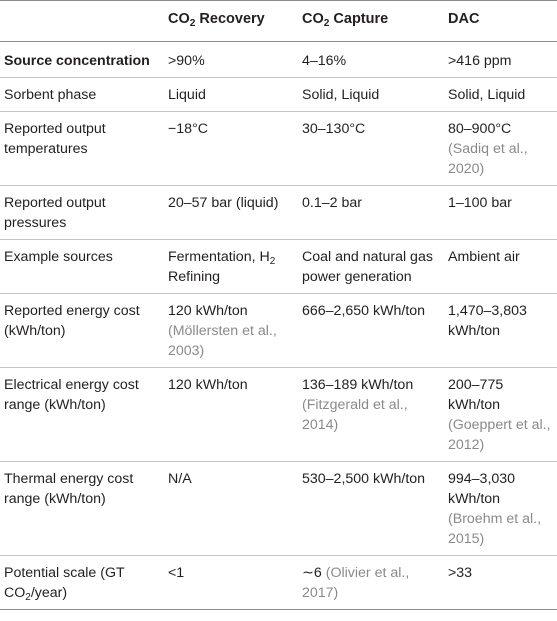 The width and height of the screenshot is (557, 621). What do you see at coordinates (358, 385) in the screenshot?
I see `cell-value: 136–189 kWh/ton` at bounding box center [358, 385].